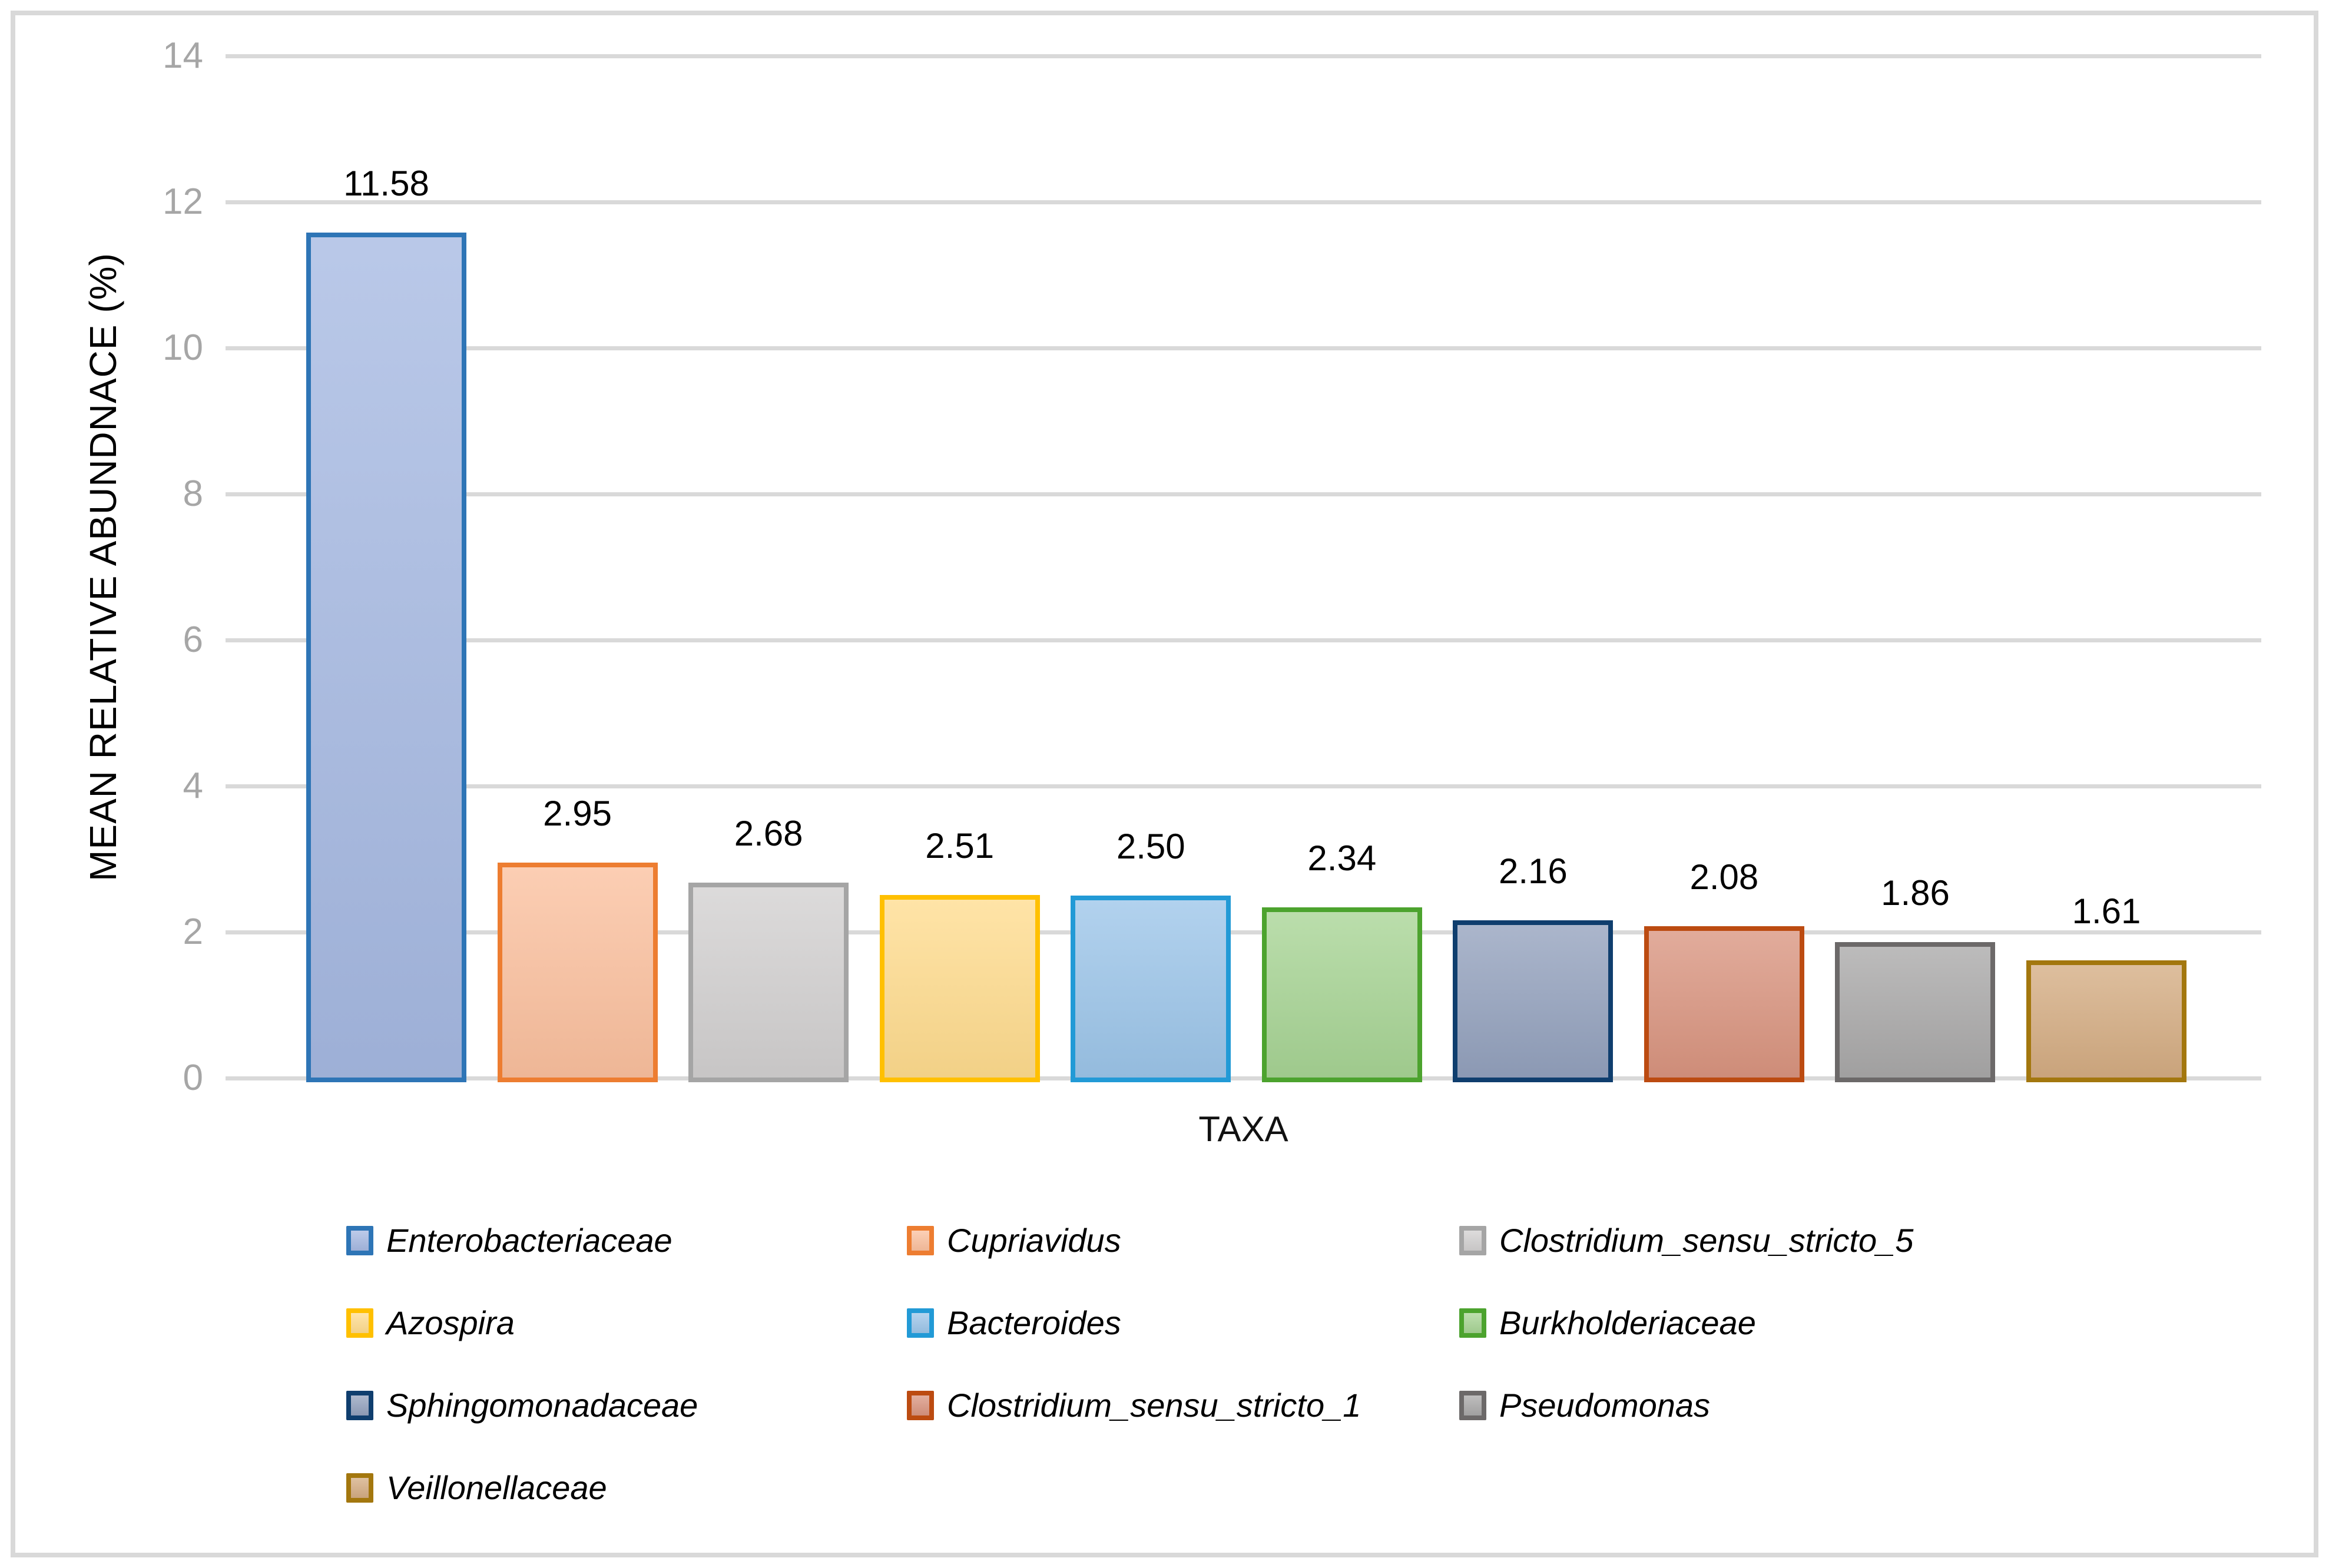 Image resolution: width=2329 pixels, height=1568 pixels. I want to click on legend-label-Veillonellaceae: Veillonellaceae, so click(496, 1487).